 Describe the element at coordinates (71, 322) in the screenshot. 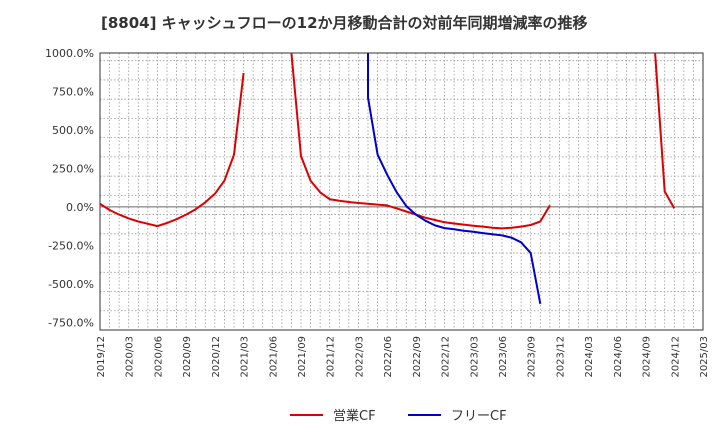

I see `y-tick-label: -750.0%` at that location.